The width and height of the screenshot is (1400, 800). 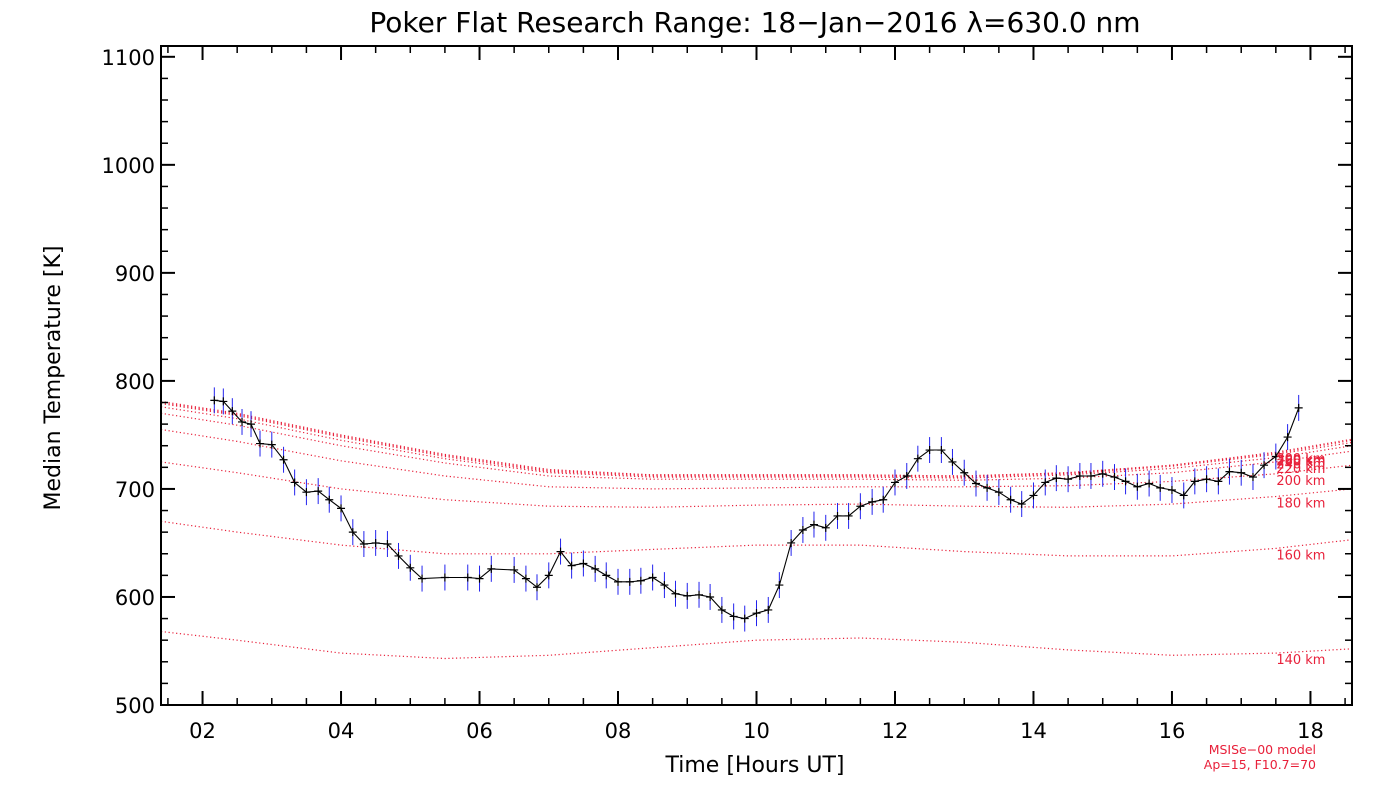 What do you see at coordinates (1033, 731) in the screenshot?
I see `x-tick-label: 14` at bounding box center [1033, 731].